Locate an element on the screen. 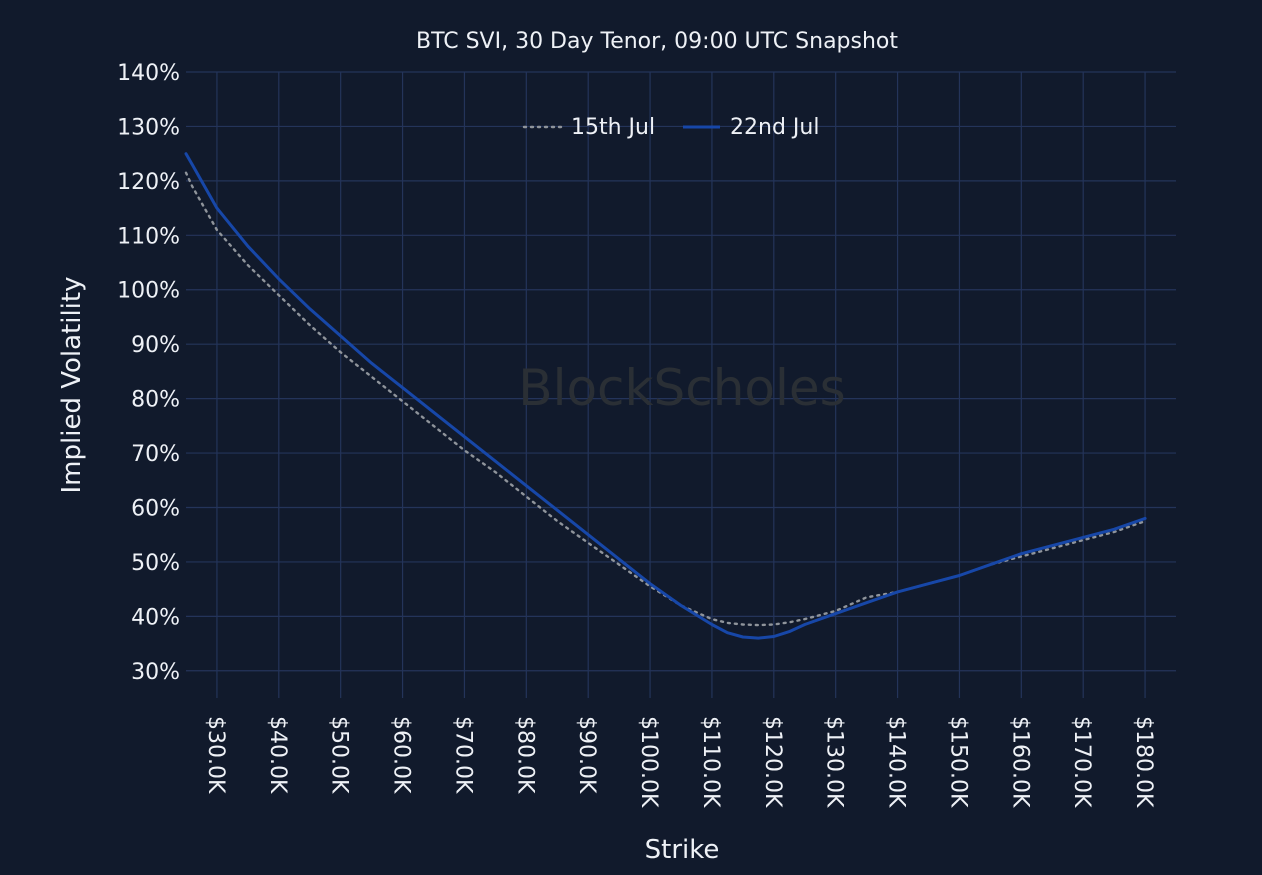 This screenshot has width=1262, height=875. x-tick-label: $120.0K is located at coordinates (772, 762).